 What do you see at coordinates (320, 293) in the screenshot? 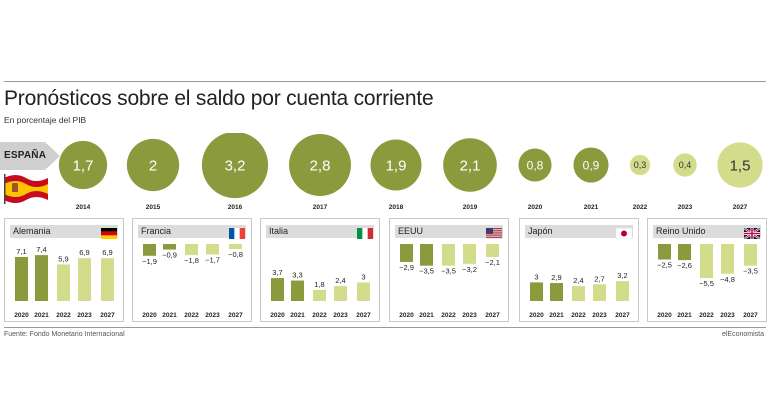
I see `bar-chart: 3,7 2020 3,3 2021 1,8 2022 2,4 2023 3 2027` at bounding box center [320, 293].